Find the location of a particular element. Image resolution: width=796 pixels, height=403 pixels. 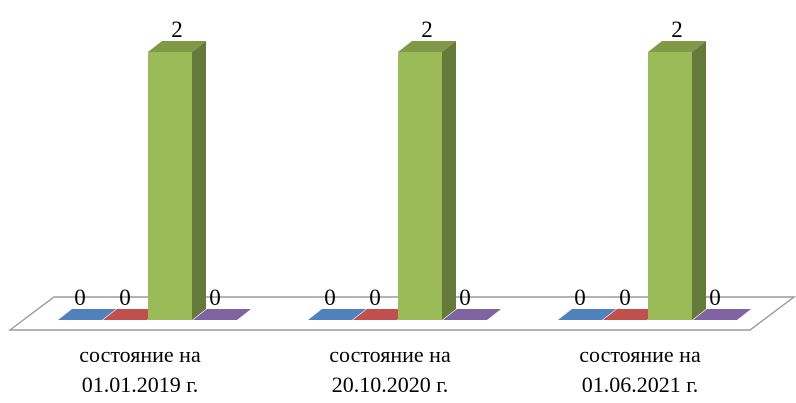

category-label-line: 01.06.2021 г. is located at coordinates (640, 384).